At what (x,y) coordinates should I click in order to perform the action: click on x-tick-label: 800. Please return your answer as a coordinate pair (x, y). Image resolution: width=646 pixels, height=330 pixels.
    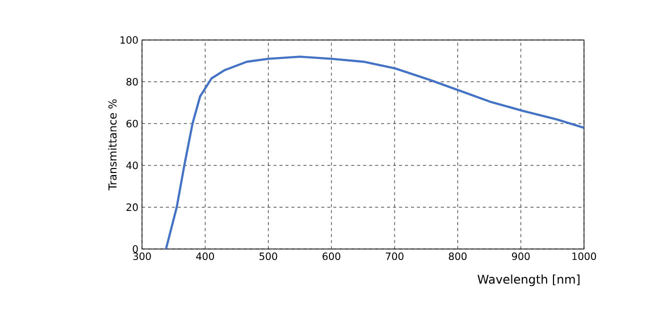
    Looking at the image, I should click on (457, 256).